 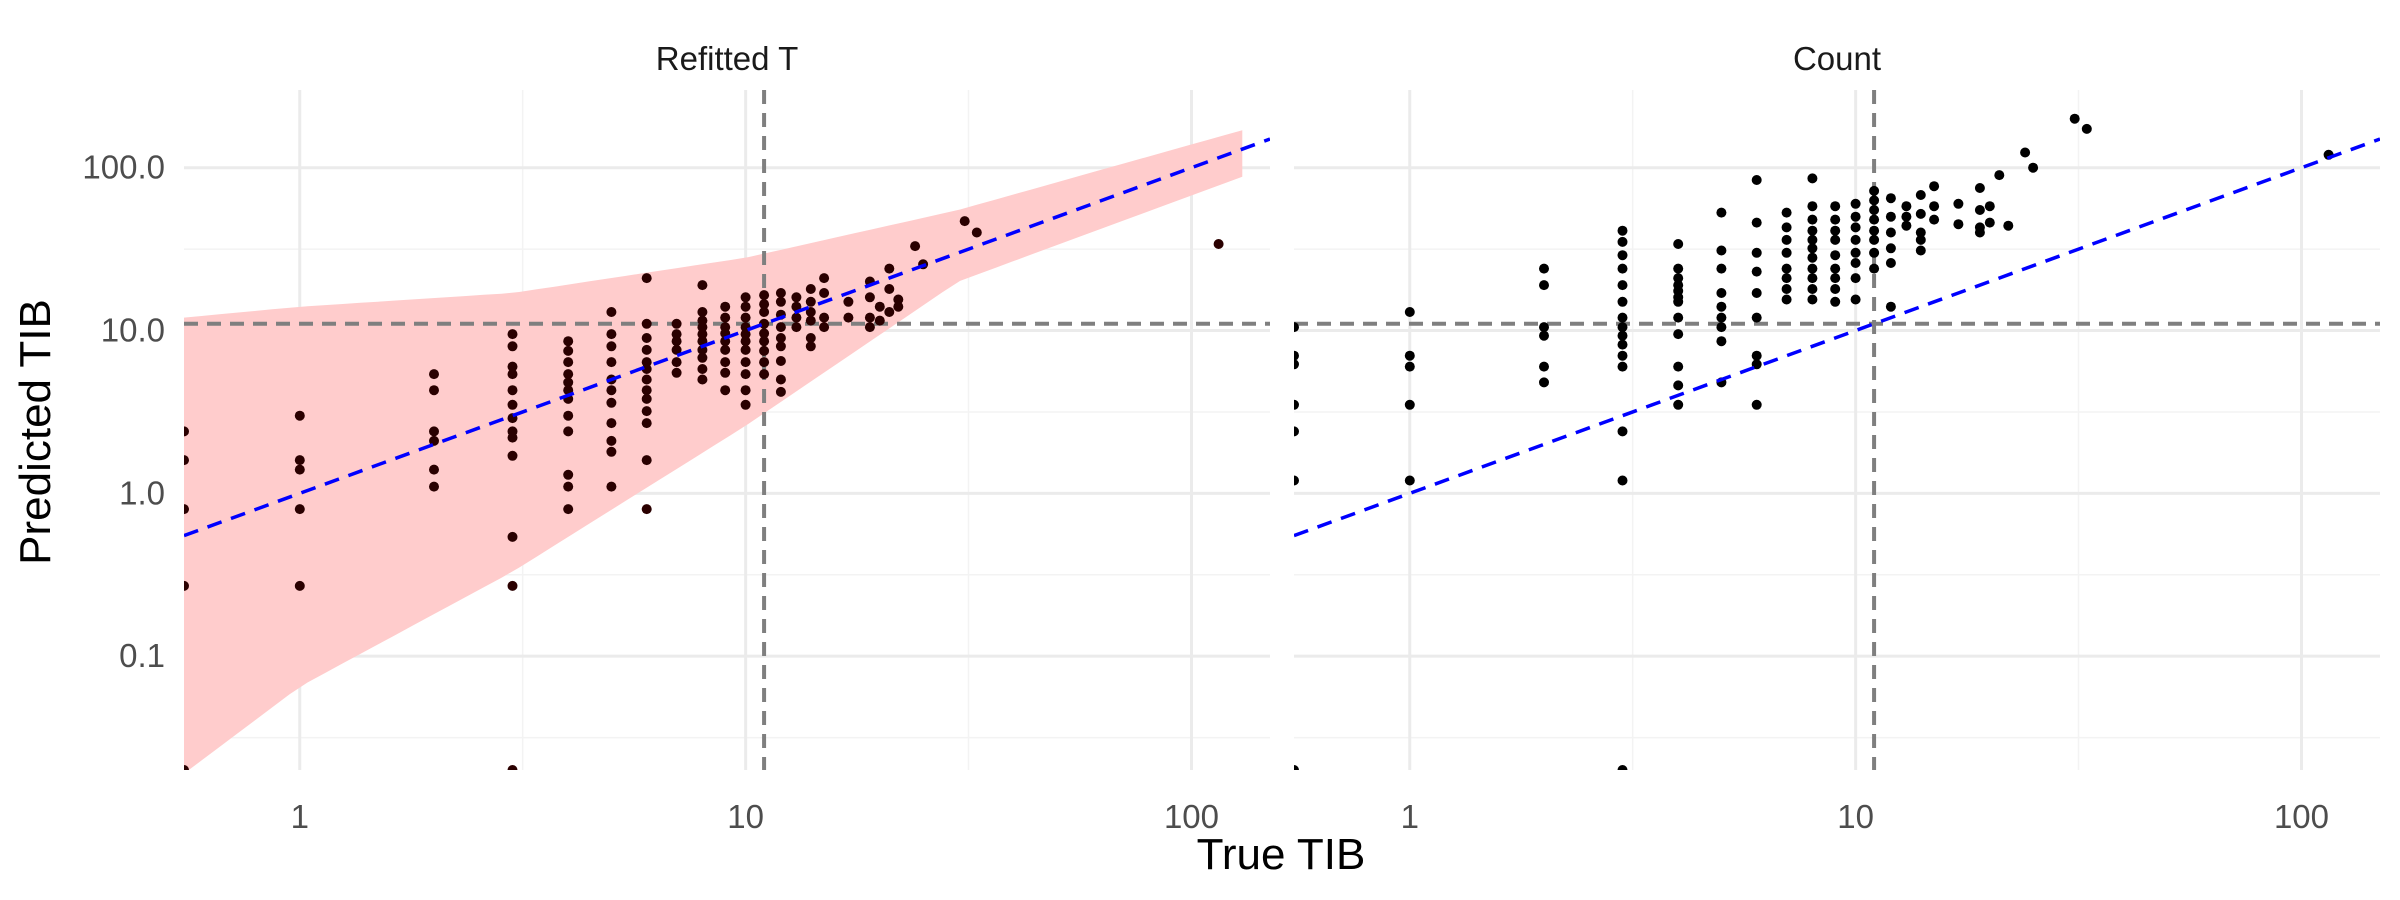 What do you see at coordinates (1191, 816) in the screenshot?
I see `x-tick-label: 100` at bounding box center [1191, 816].